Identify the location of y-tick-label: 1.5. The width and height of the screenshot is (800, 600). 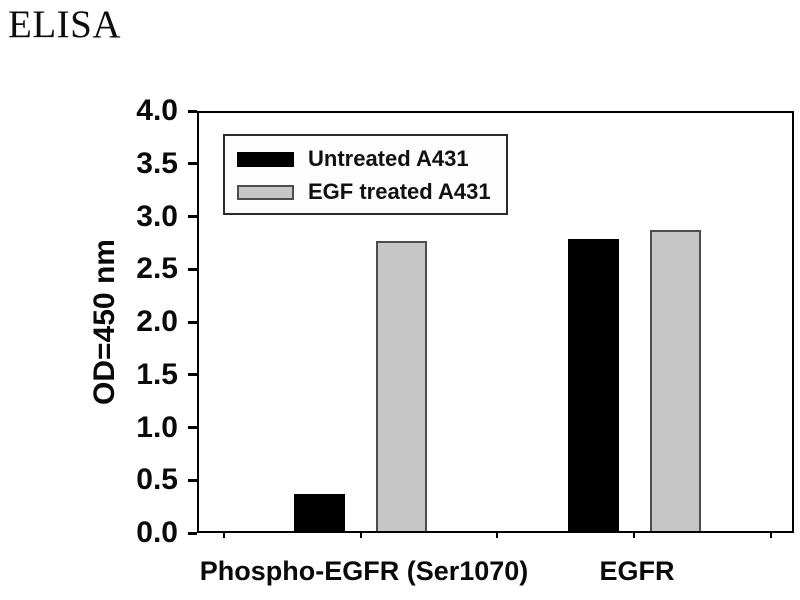
(157, 374).